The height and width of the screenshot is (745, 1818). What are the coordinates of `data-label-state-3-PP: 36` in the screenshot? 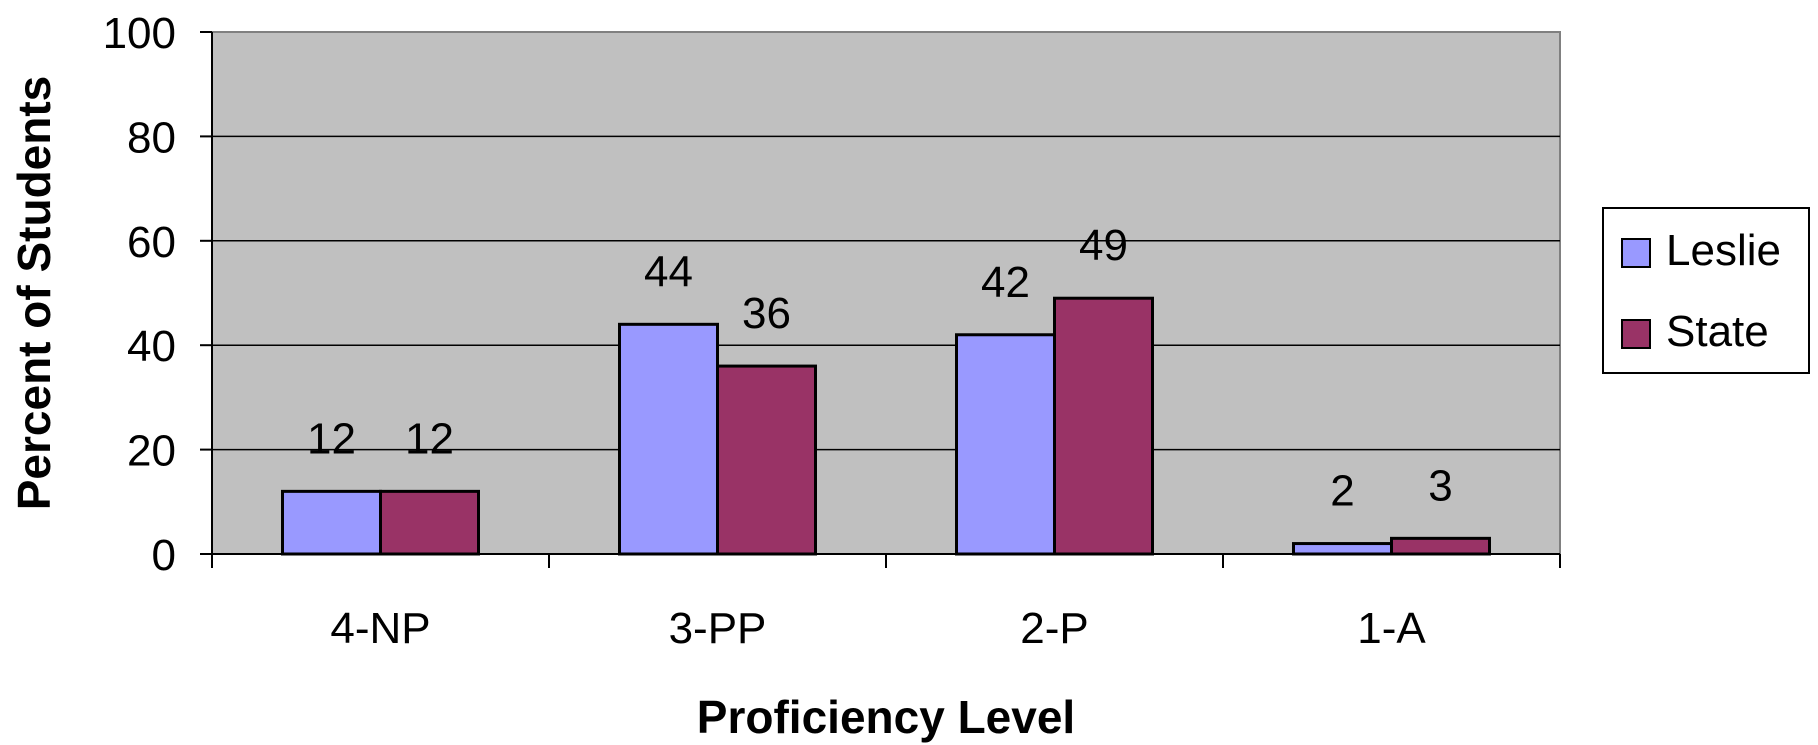 It's located at (766, 313).